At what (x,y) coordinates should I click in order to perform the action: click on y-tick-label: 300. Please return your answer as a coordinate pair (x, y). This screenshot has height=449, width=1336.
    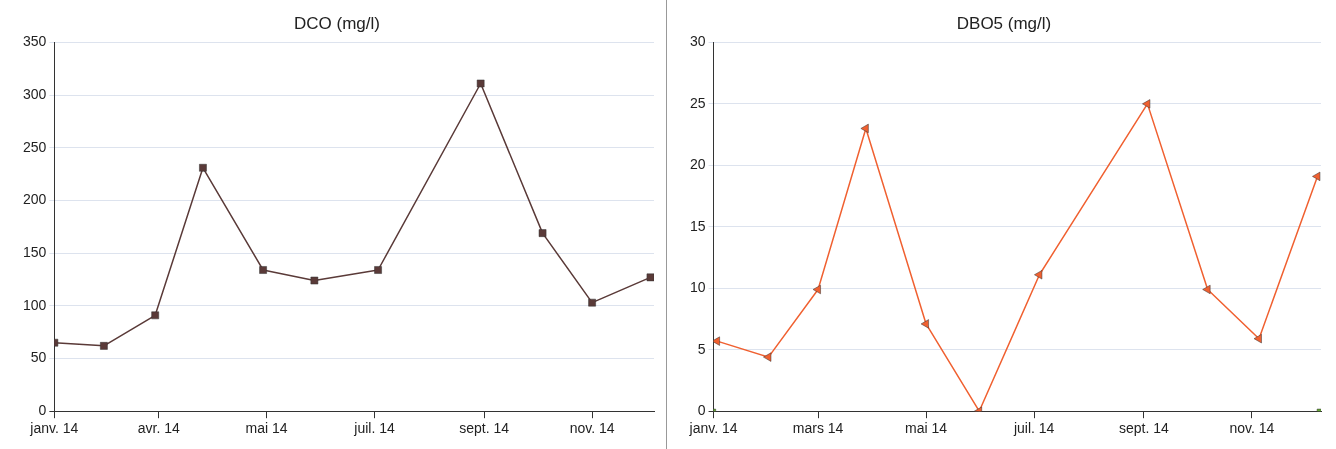
    Looking at the image, I should click on (35, 93).